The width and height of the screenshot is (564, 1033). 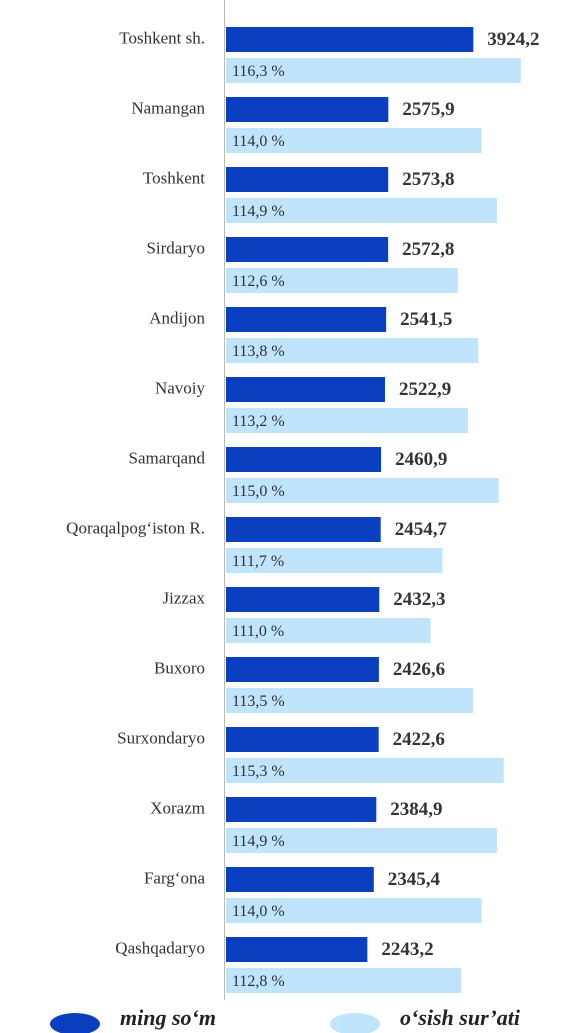 What do you see at coordinates (258, 491) in the screenshot?
I see `value-label: 115,0 %` at bounding box center [258, 491].